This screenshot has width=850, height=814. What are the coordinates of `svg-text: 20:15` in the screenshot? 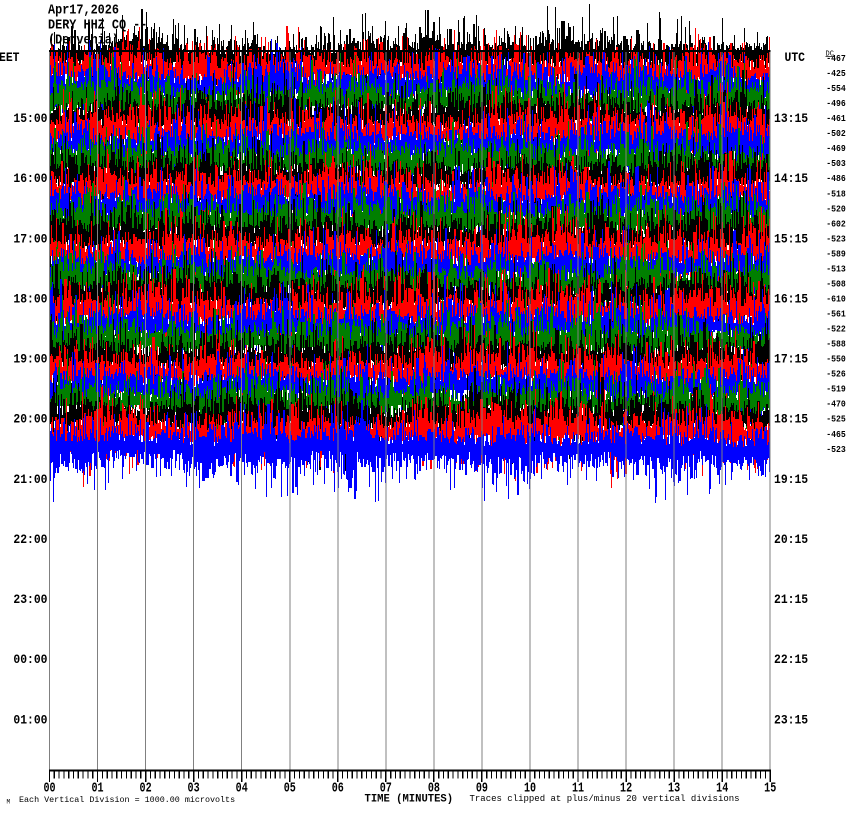 It's located at (791, 540).